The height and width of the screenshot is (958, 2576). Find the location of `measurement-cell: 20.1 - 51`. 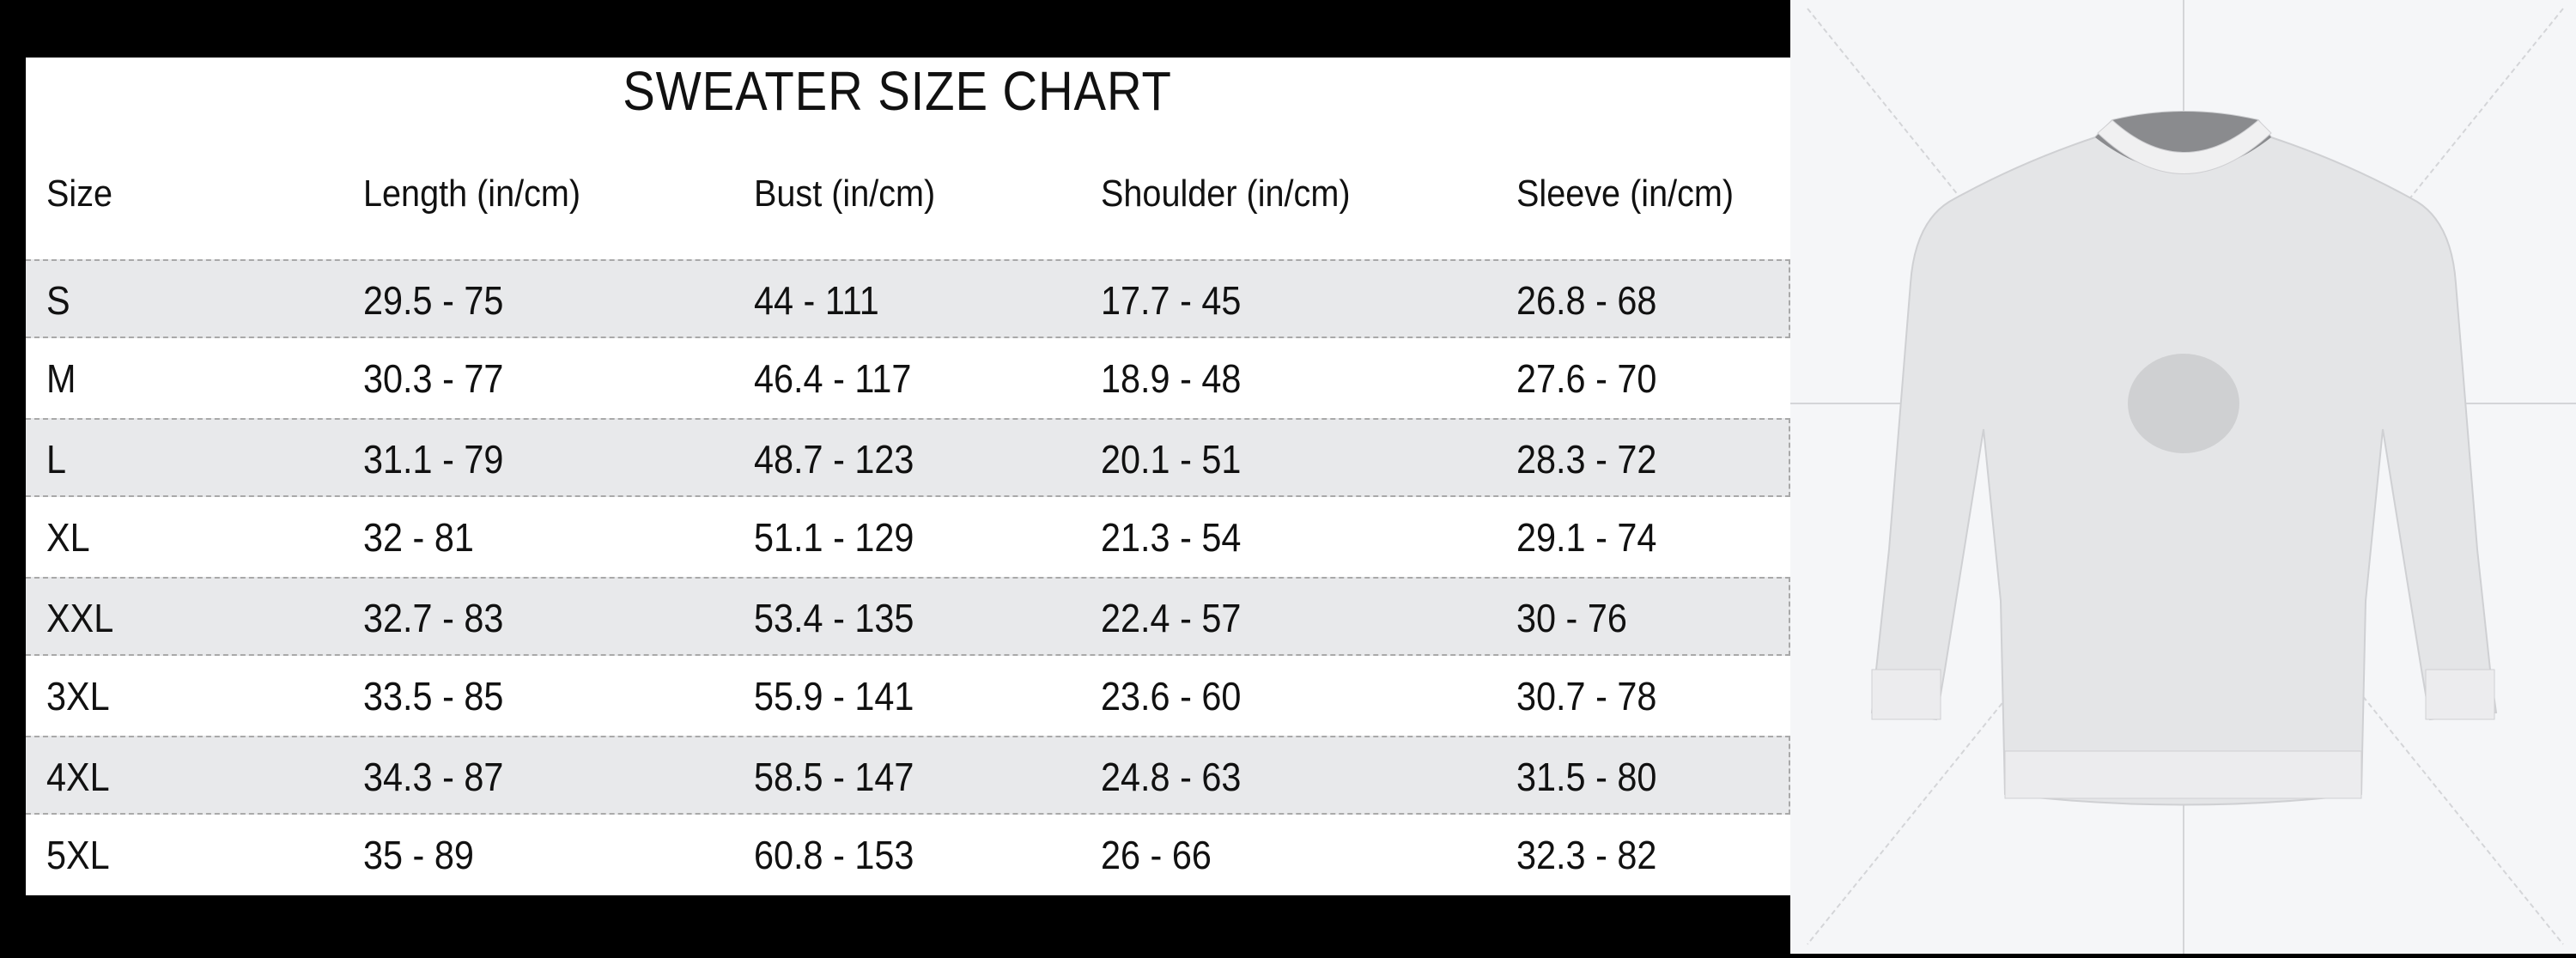

measurement-cell: 20.1 - 51 is located at coordinates (1171, 460).